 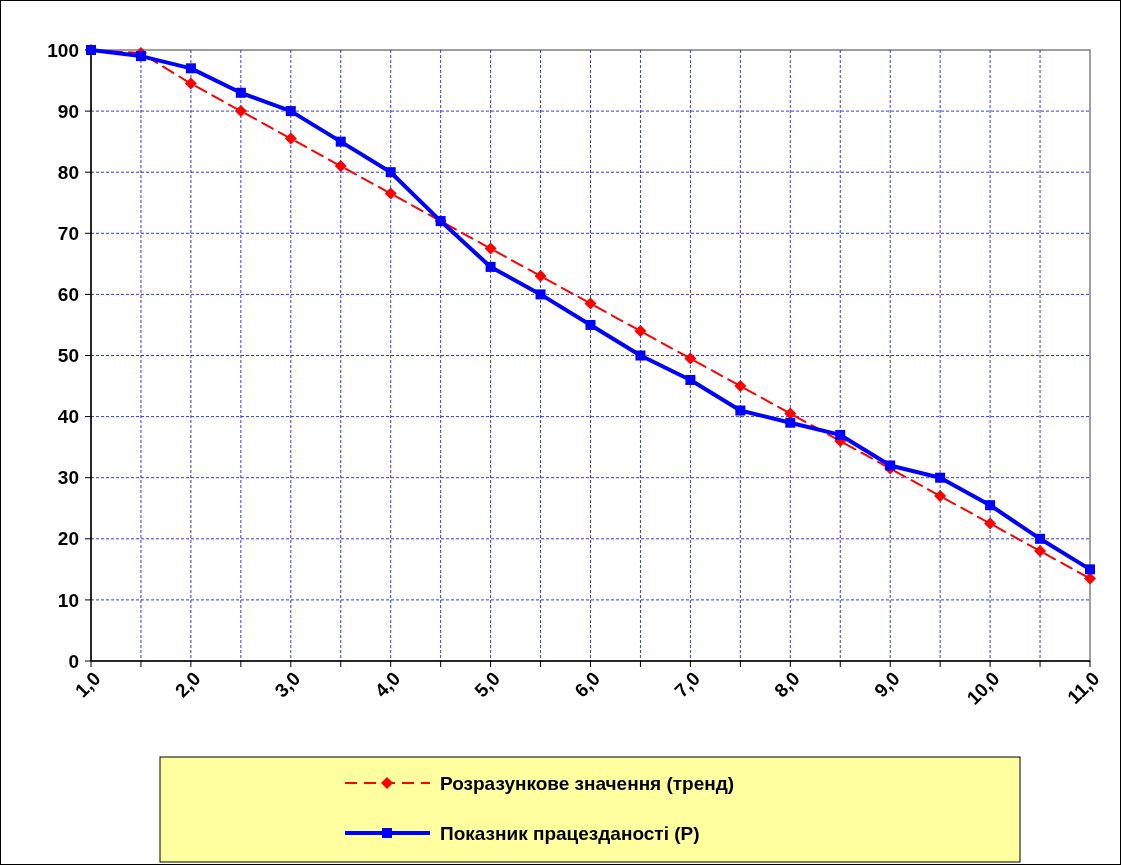 What do you see at coordinates (68, 539) in the screenshot?
I see `y-tick-label: 20` at bounding box center [68, 539].